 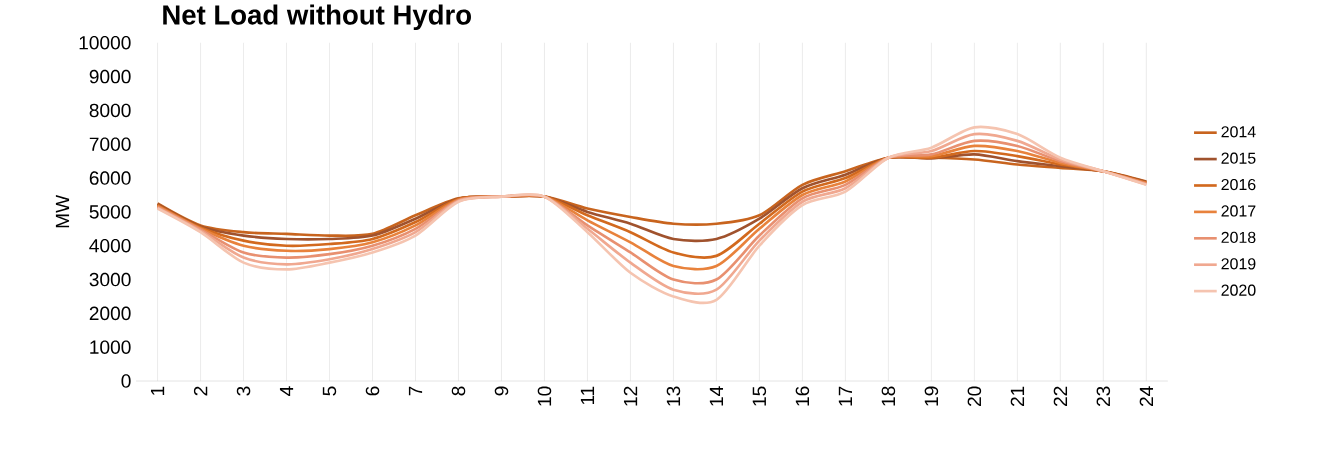 What do you see at coordinates (1017, 396) in the screenshot?
I see `x-tick-label: 21` at bounding box center [1017, 396].